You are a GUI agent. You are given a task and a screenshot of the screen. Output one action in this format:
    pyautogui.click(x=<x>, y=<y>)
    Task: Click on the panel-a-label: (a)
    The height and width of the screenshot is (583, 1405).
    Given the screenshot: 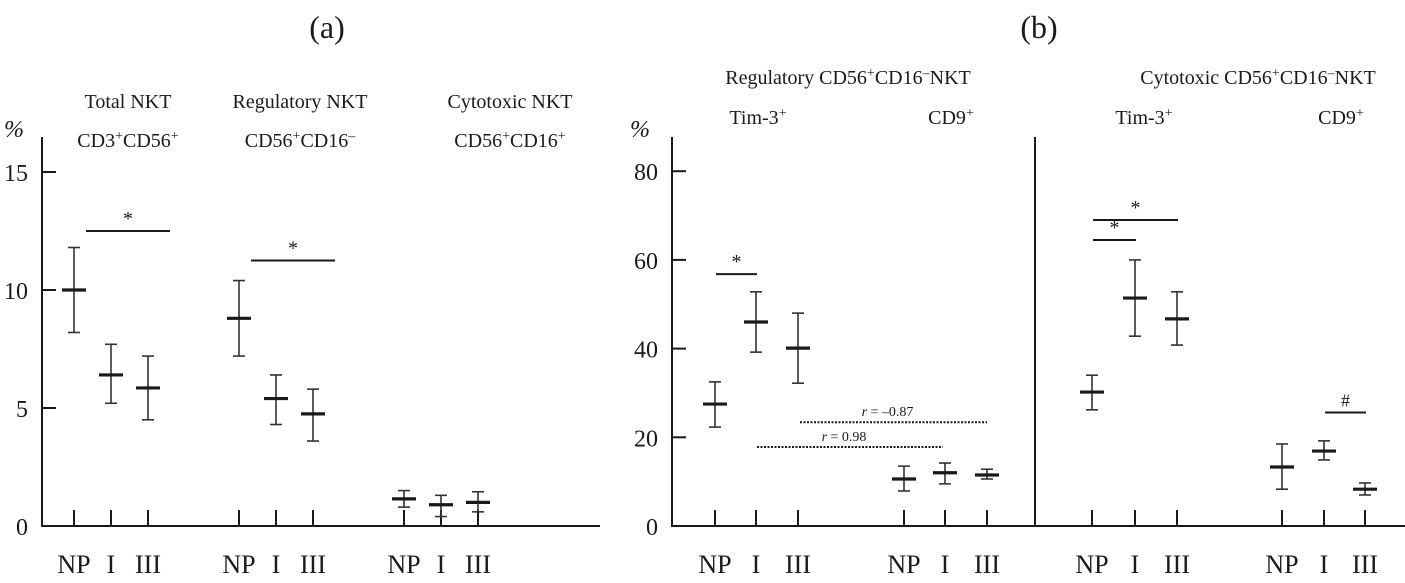 What is the action you would take?
    pyautogui.click(x=327, y=27)
    